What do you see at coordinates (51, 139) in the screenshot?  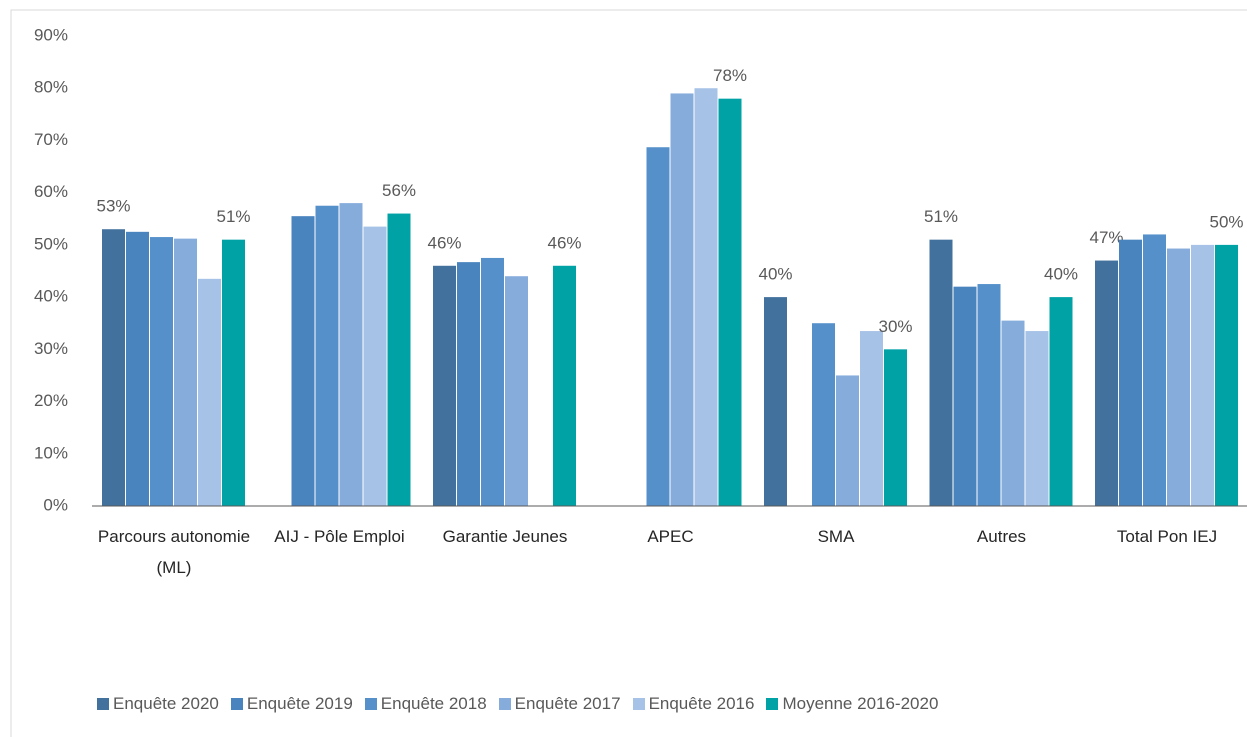 I see `y-tick-label: 70%` at bounding box center [51, 139].